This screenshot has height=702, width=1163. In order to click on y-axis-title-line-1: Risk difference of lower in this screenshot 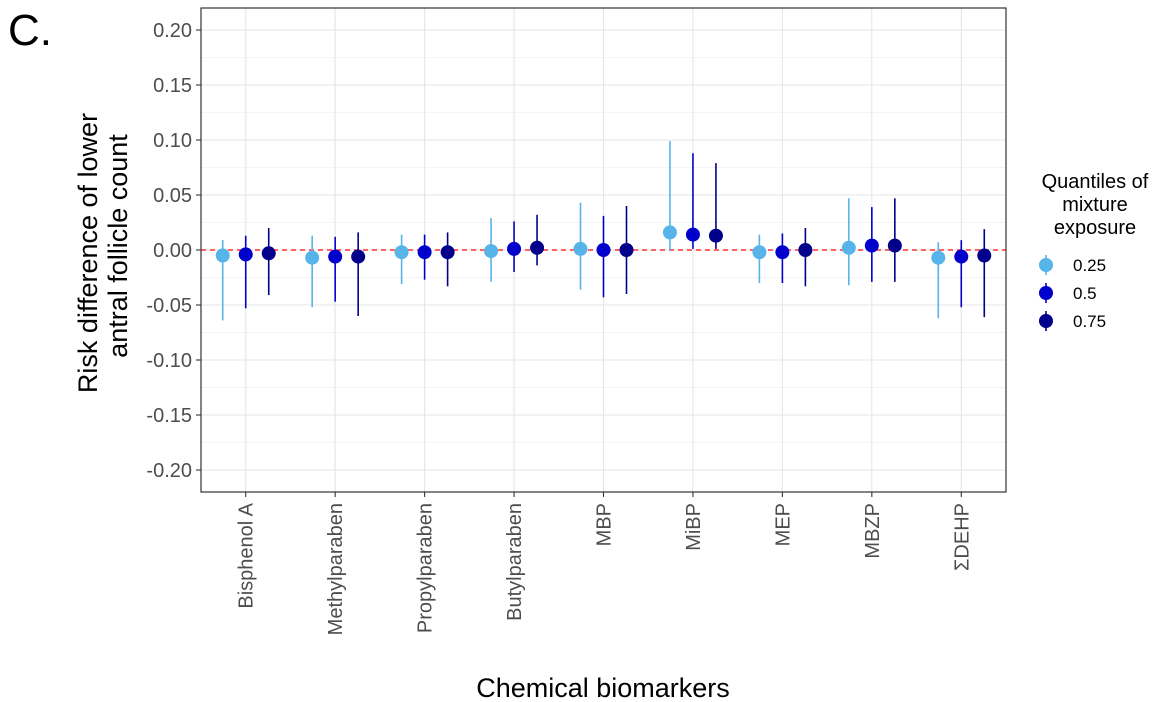, I will do `click(88, 253)`.